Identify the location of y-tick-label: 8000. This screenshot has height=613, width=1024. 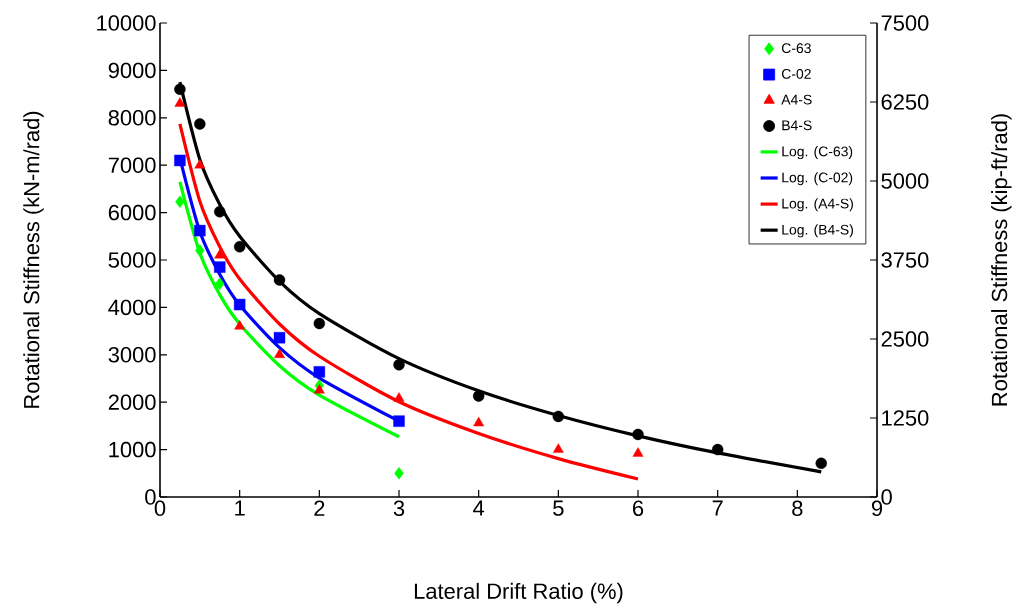
(132, 118).